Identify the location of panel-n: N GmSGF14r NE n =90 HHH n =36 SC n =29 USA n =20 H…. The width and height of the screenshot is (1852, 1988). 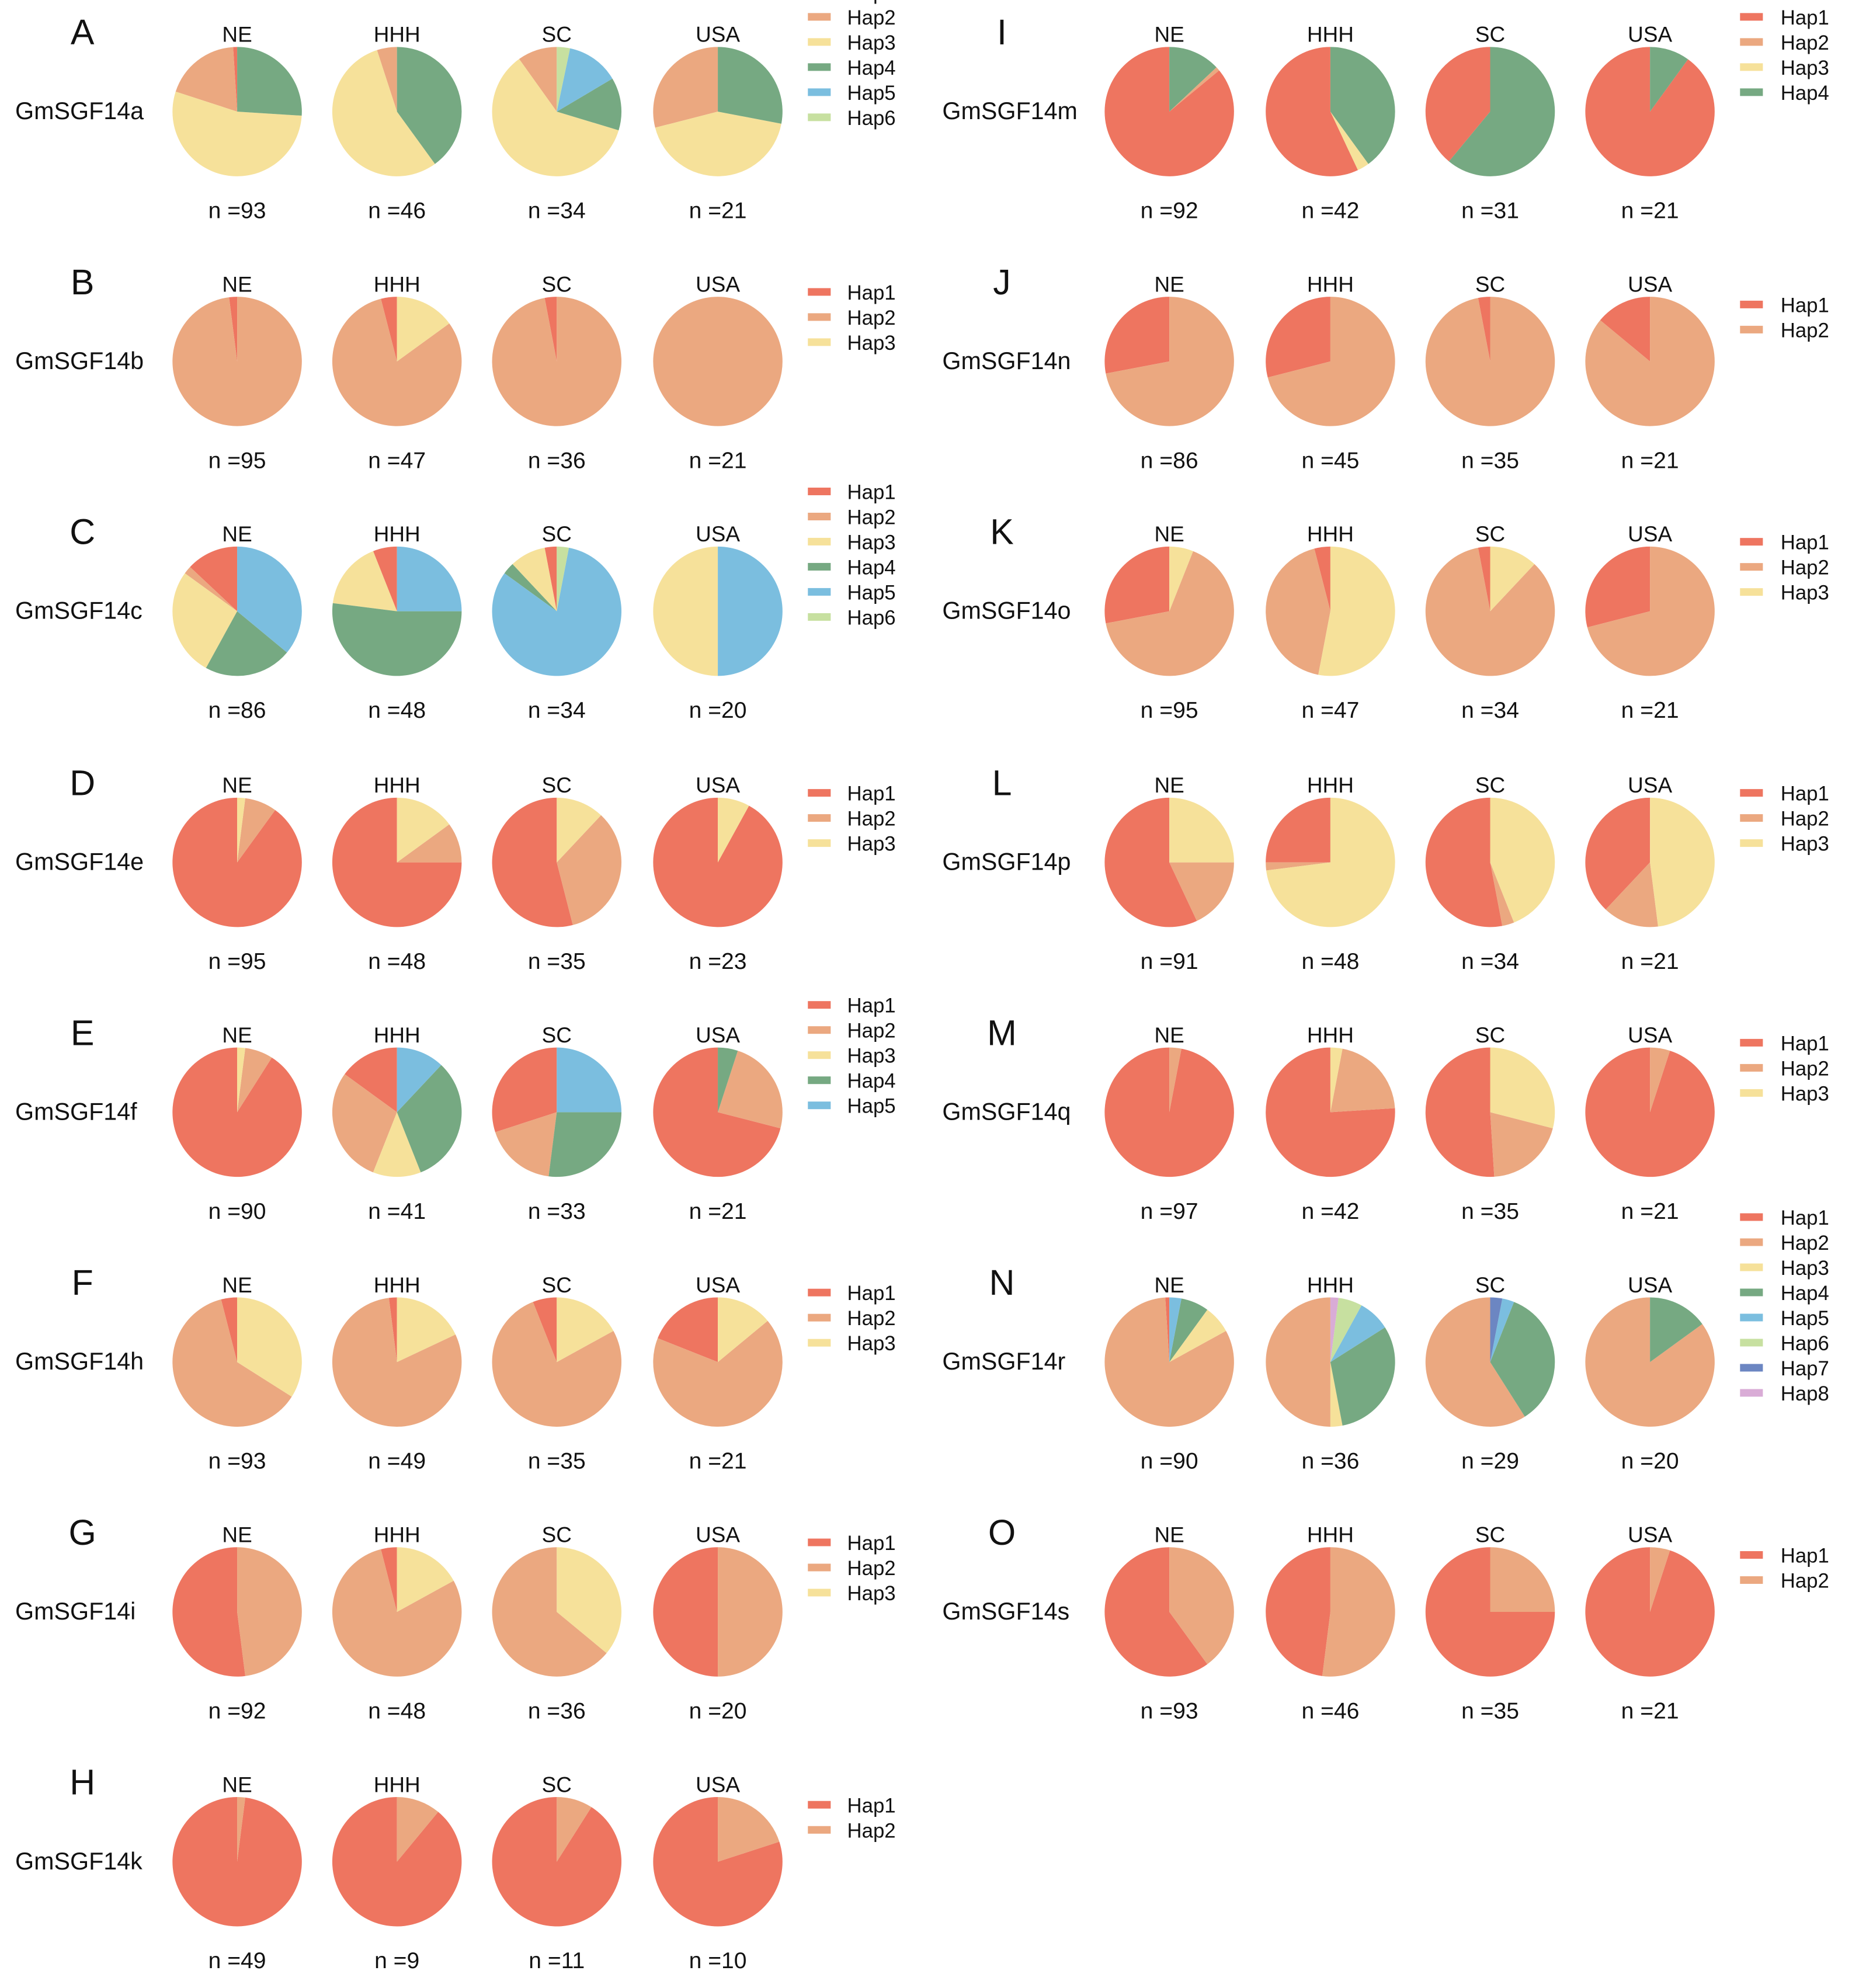
(1385, 1340).